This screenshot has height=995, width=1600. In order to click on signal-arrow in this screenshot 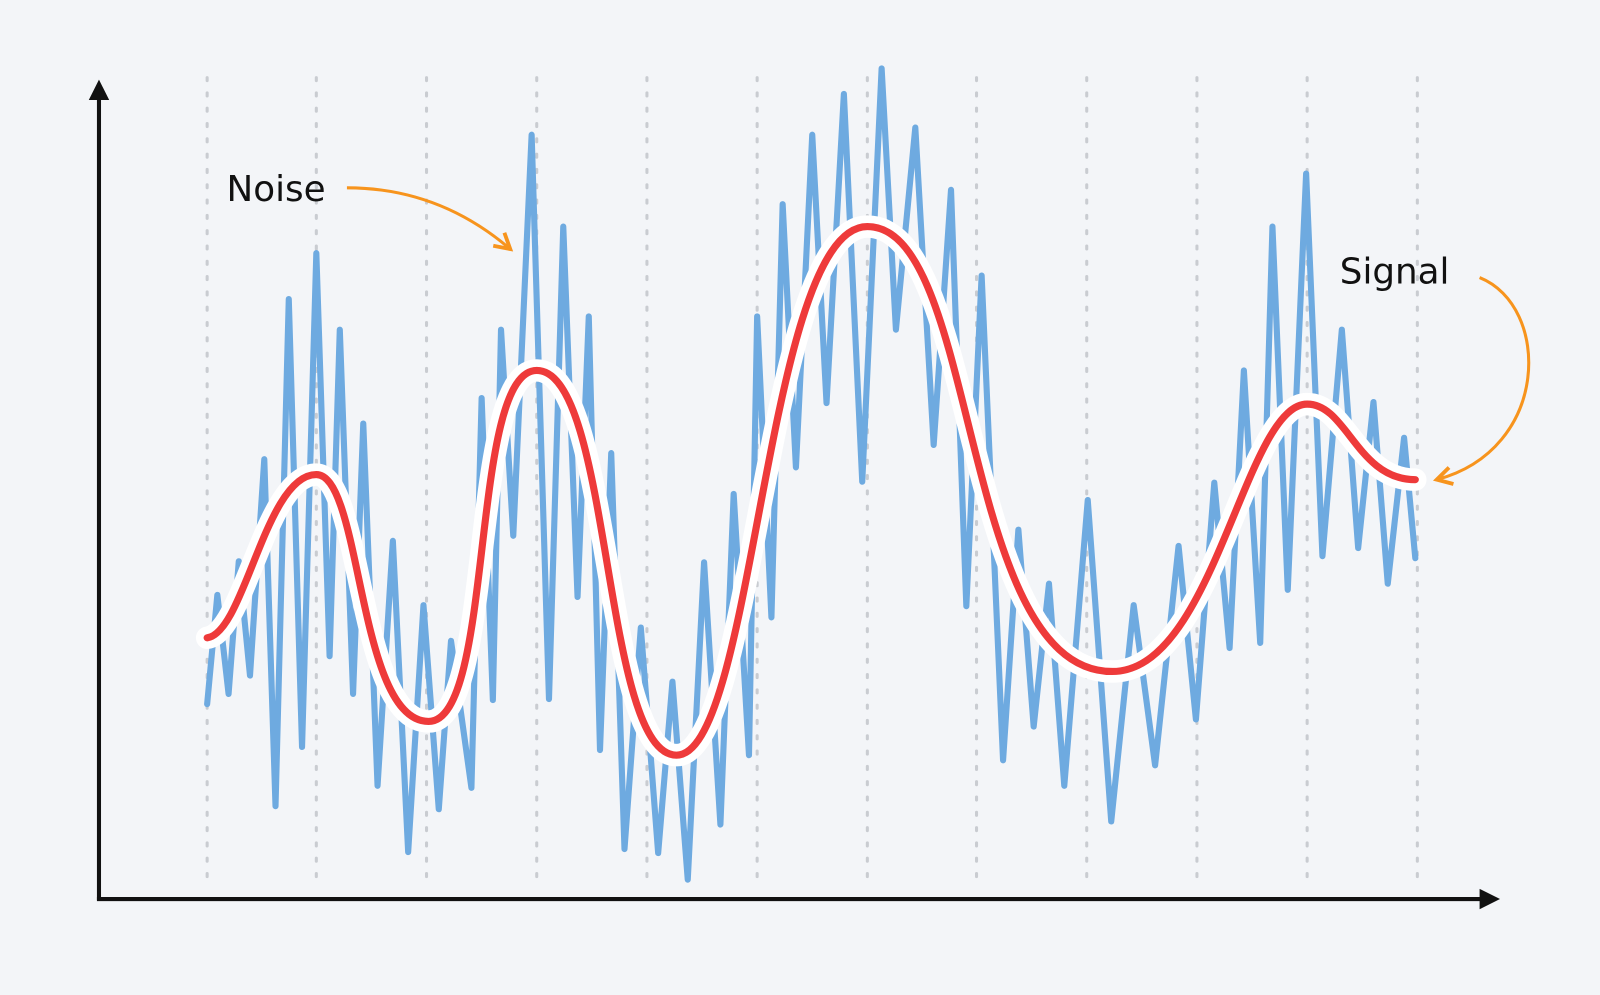, I will do `click(1481, 381)`.